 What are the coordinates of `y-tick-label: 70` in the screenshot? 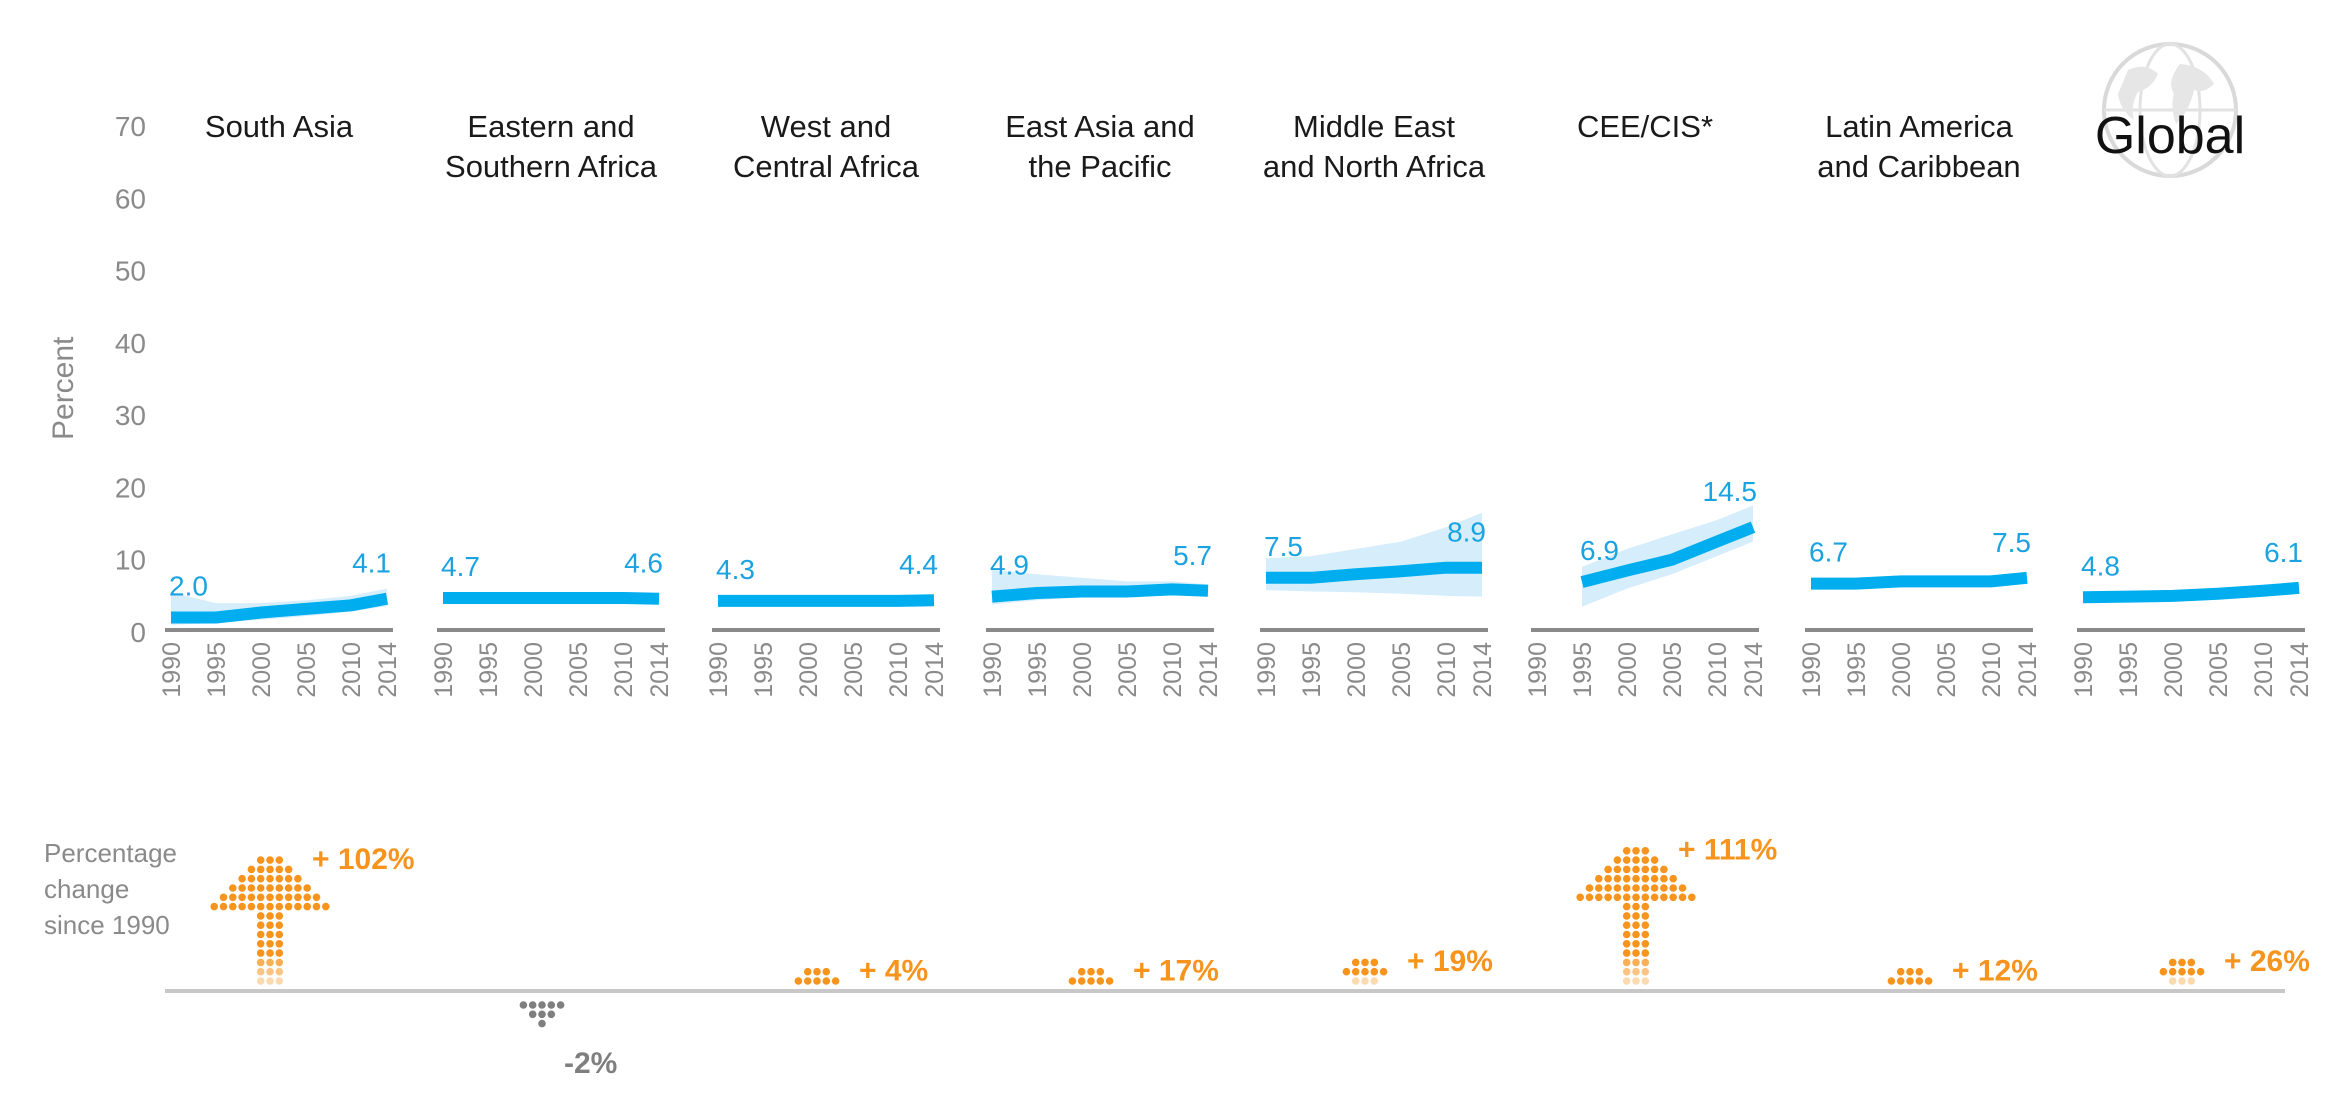 It's located at (130, 126).